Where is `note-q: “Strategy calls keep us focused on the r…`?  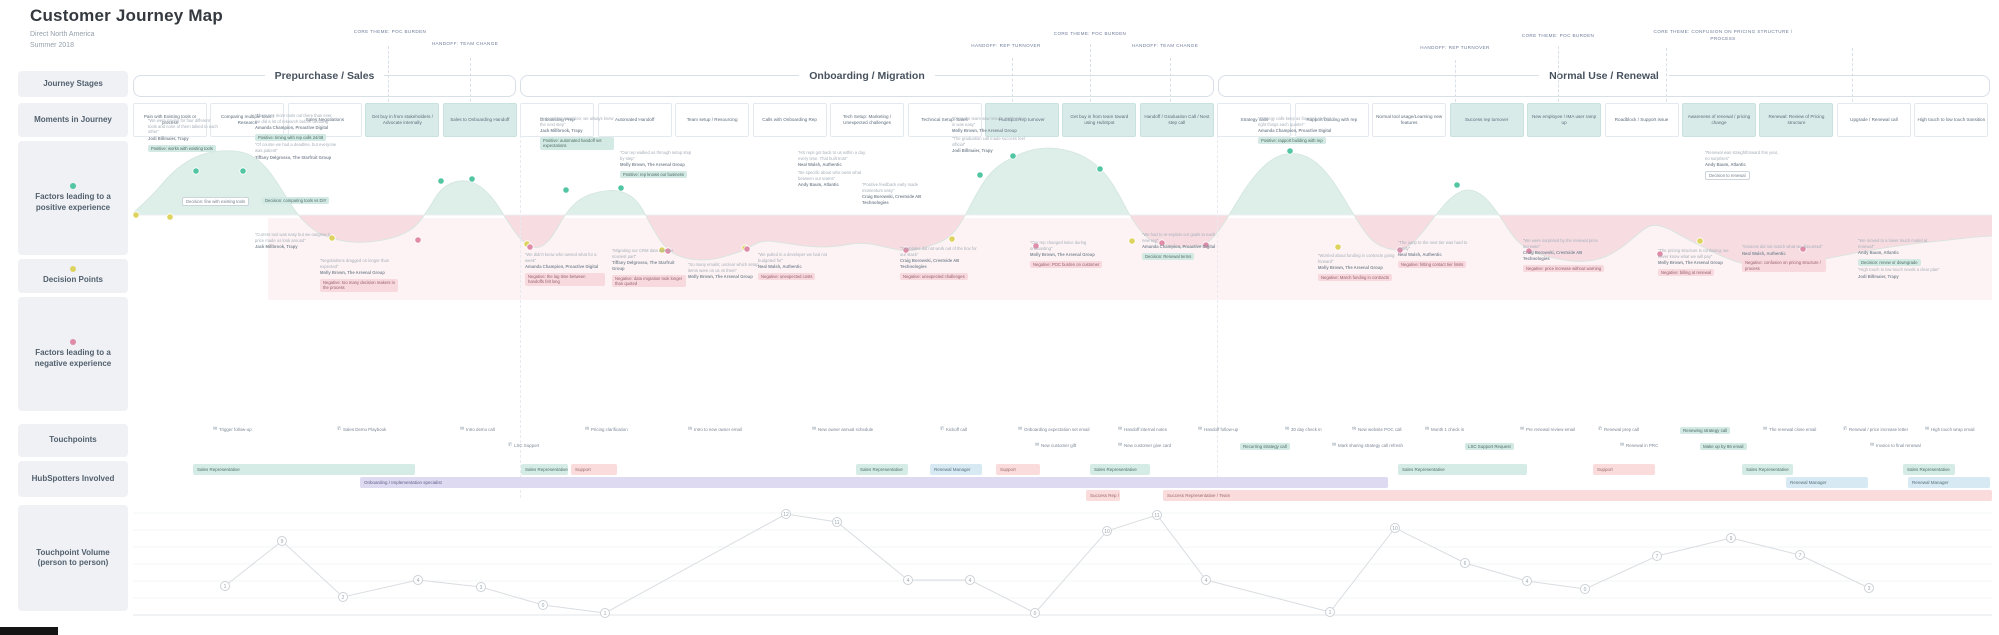
note-q: “Strategy calls keep us focused on the r… is located at coordinates (1293, 121).